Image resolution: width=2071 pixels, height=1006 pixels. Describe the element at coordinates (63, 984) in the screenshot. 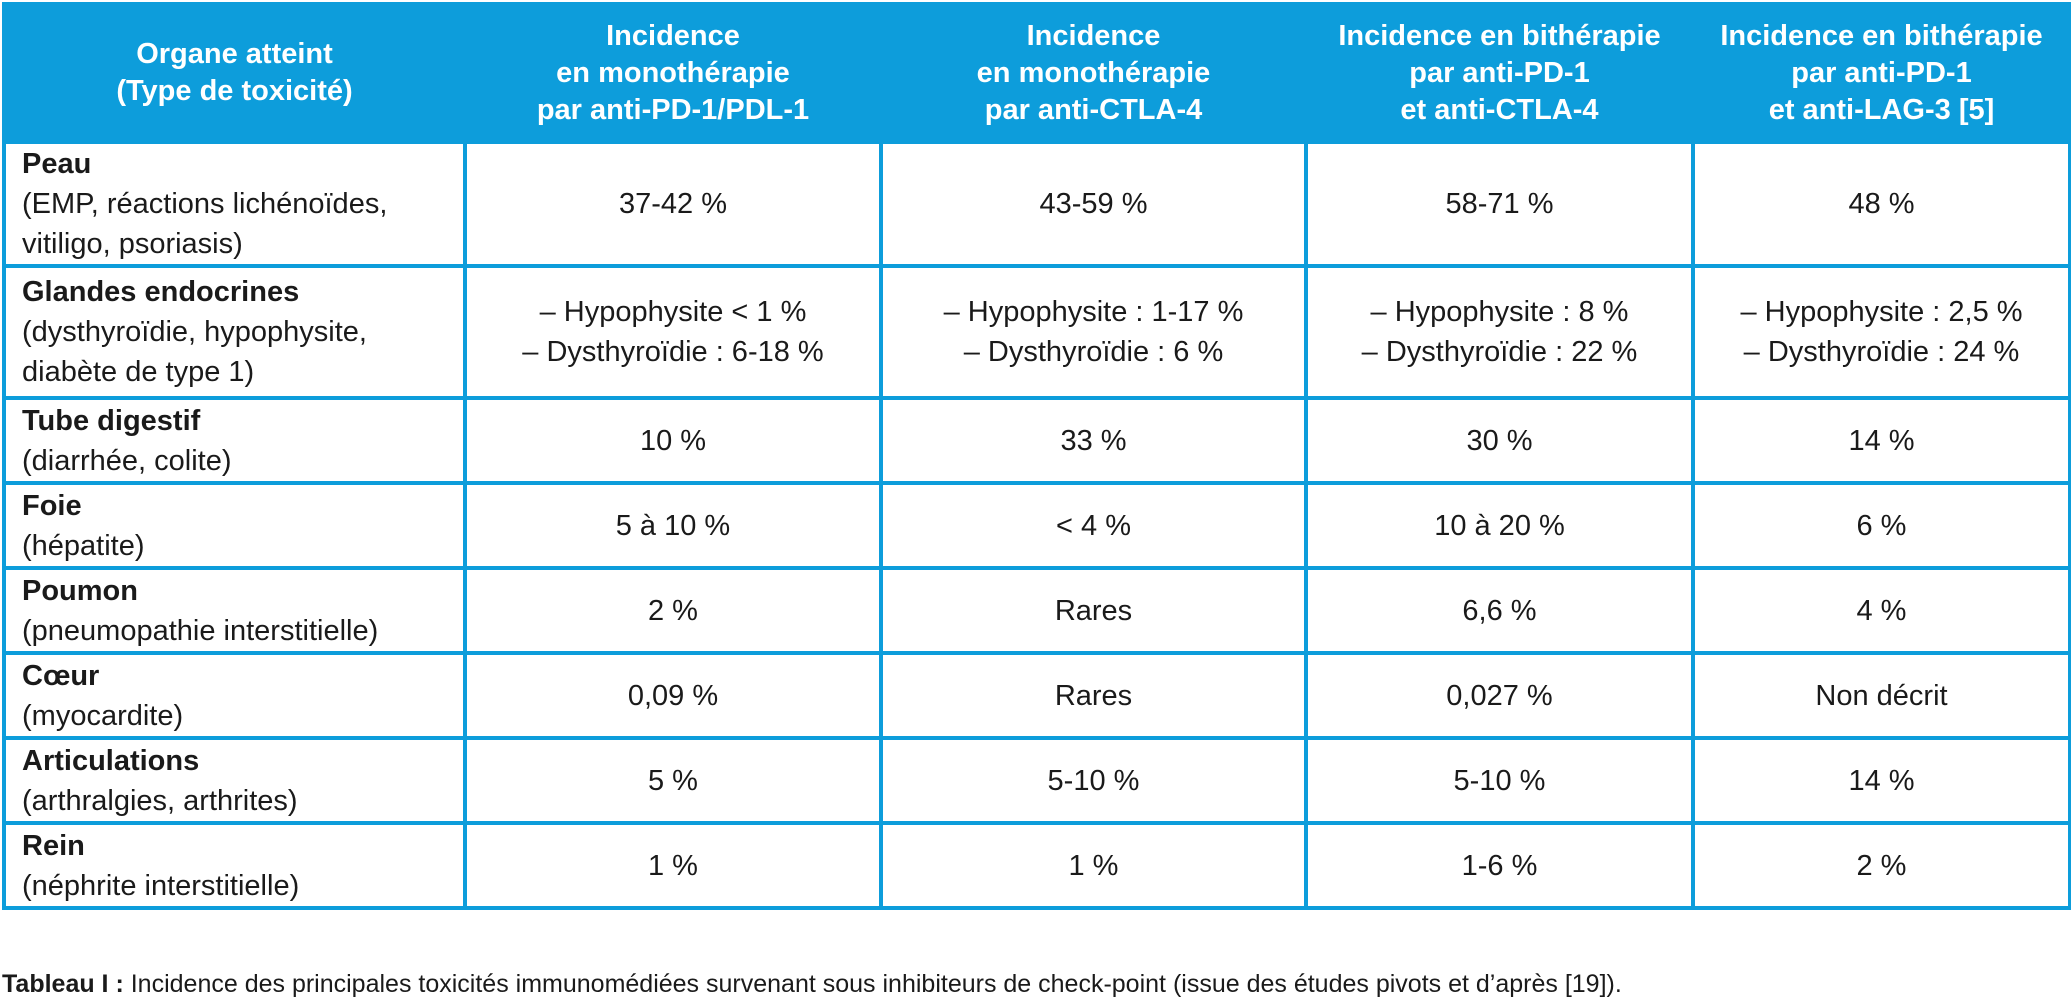

I see `caption-label: Tableau I :` at that location.